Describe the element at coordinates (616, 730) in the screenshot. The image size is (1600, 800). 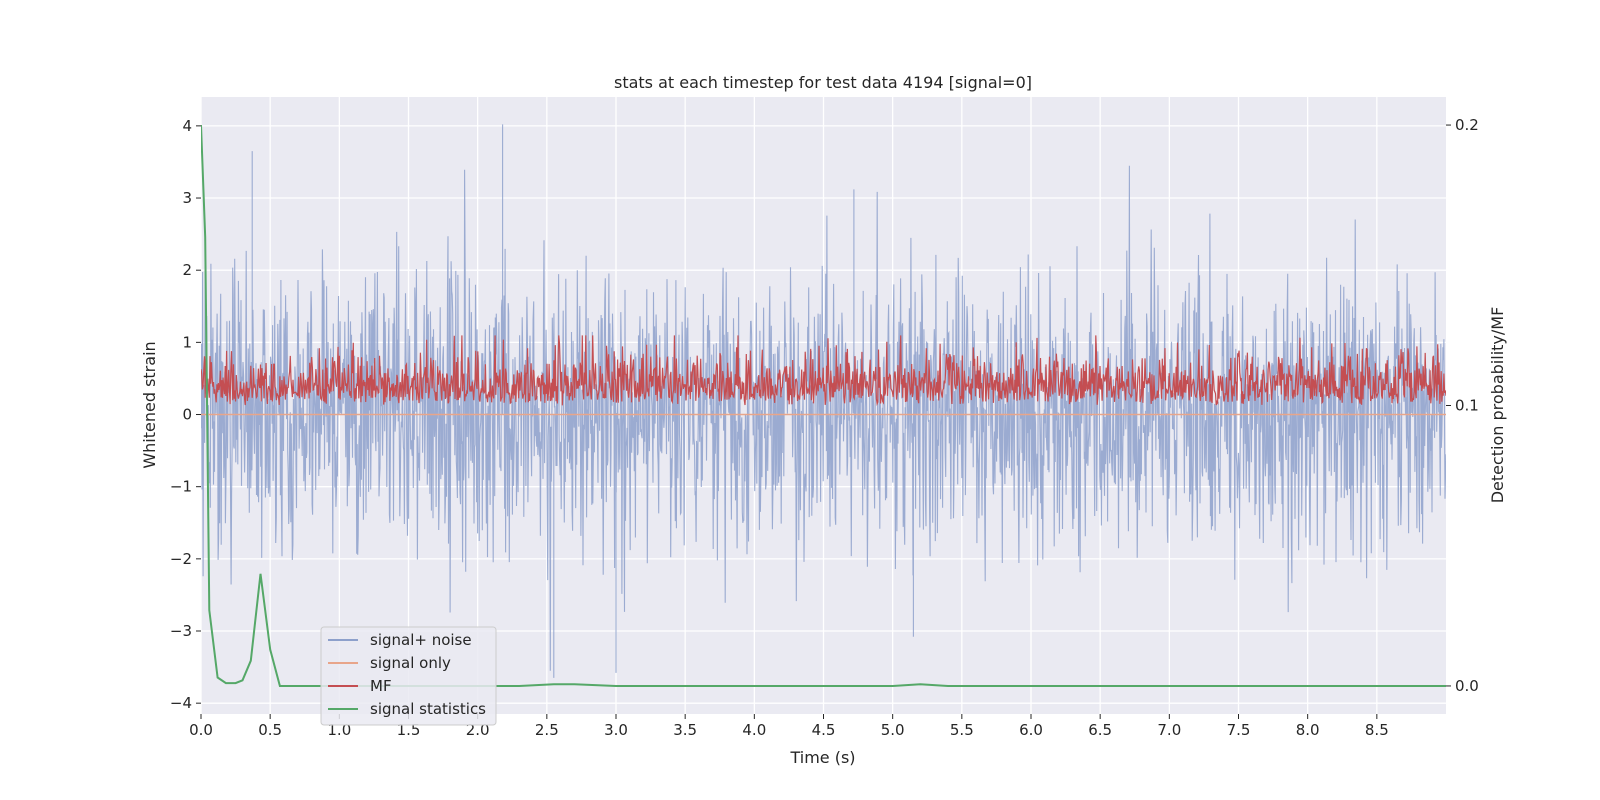
I see `x-tick-label-6: 3.0` at that location.